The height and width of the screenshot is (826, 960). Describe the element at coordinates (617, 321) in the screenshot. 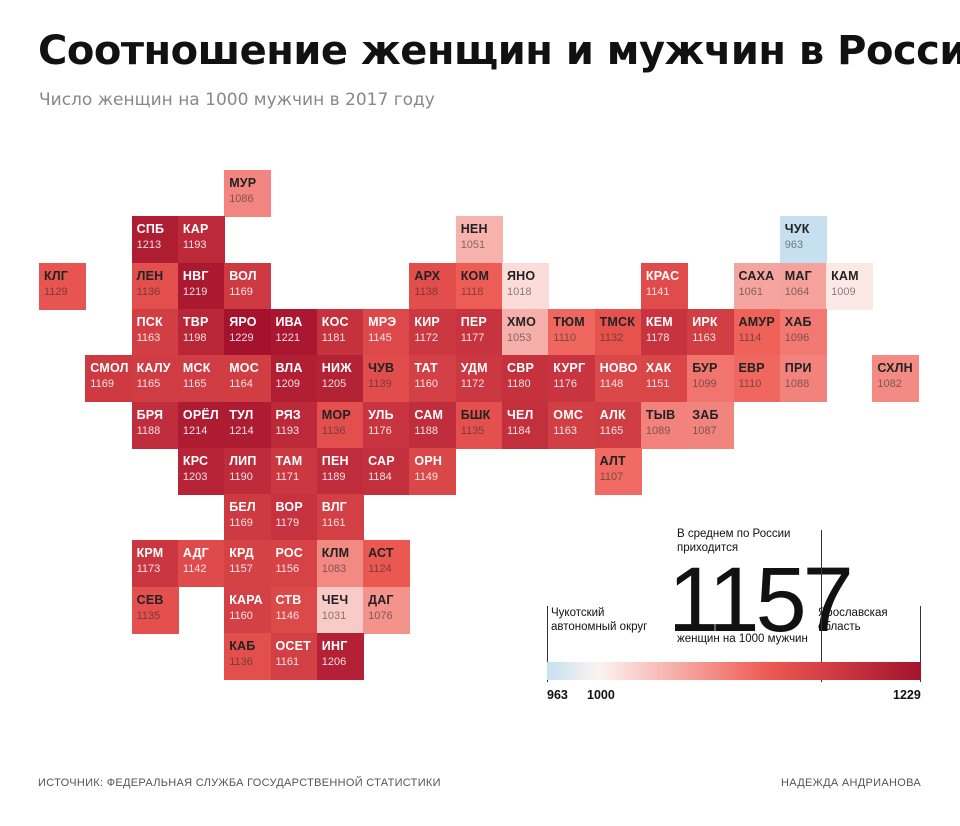

I see `region-code: ТМСК` at that location.